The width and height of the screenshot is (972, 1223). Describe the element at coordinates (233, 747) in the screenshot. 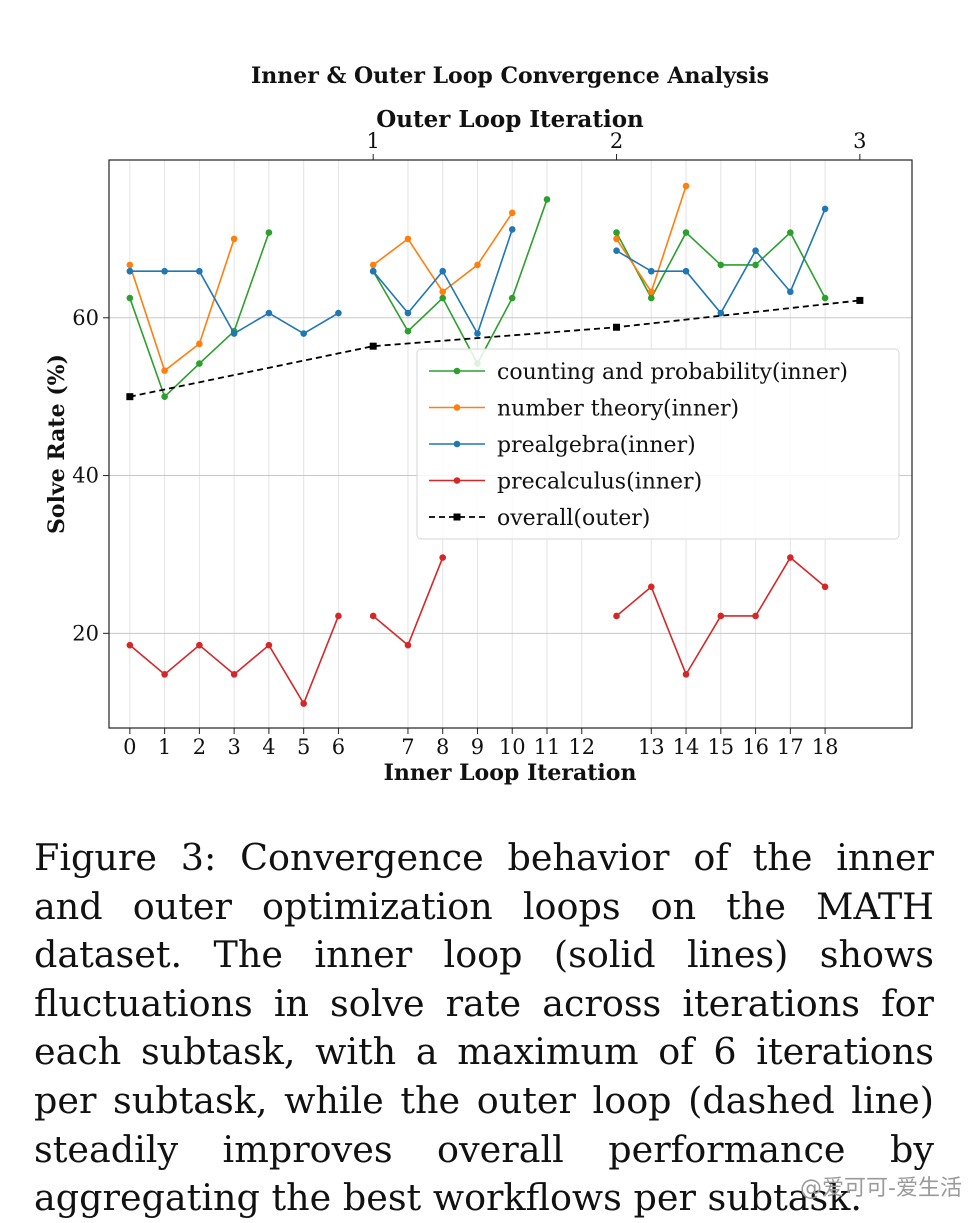

I see `x-tick-label: 3` at that location.